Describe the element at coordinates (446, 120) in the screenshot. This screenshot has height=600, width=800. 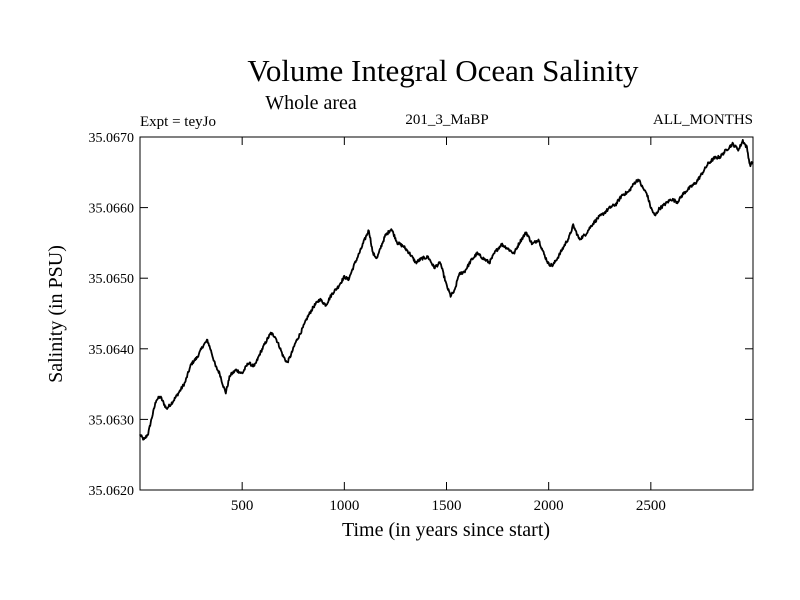
I see `run-label: 201_3_MaBP` at that location.